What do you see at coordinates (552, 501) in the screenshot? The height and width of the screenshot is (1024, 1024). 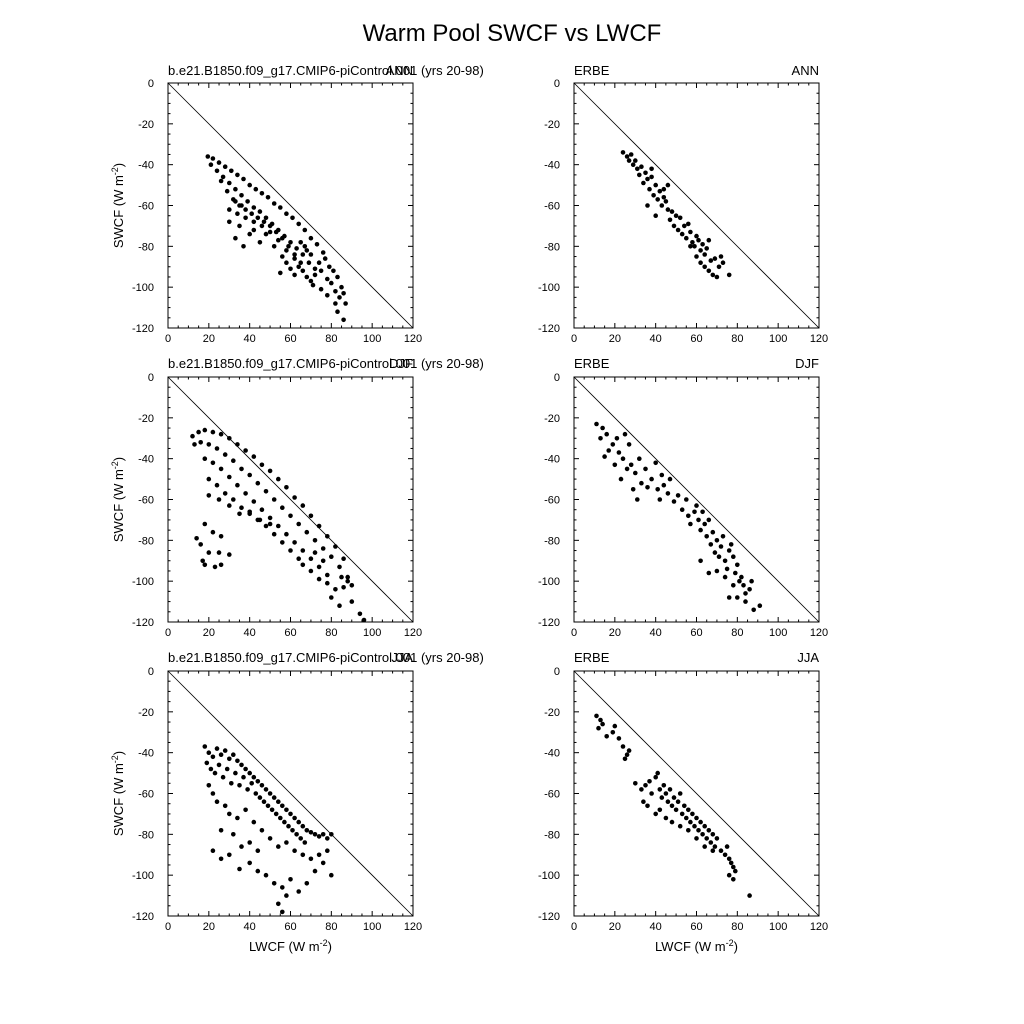 I see `y-tick-label: -60` at bounding box center [552, 501].